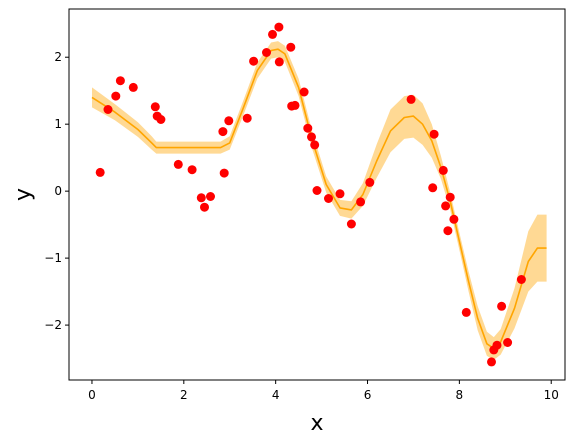  I want to click on y-tick-label: 2, so click(58, 57).